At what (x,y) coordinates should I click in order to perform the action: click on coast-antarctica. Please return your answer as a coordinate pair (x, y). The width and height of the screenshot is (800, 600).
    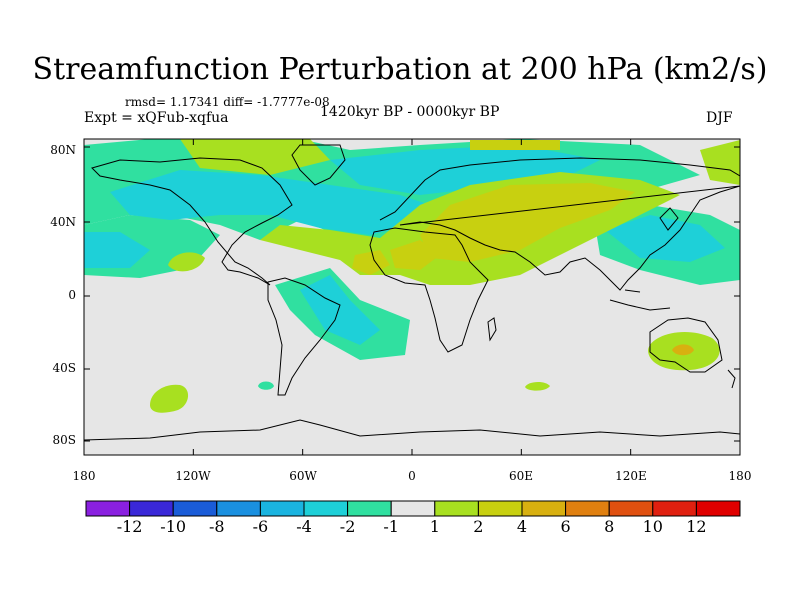
    Looking at the image, I should click on (412, 430).